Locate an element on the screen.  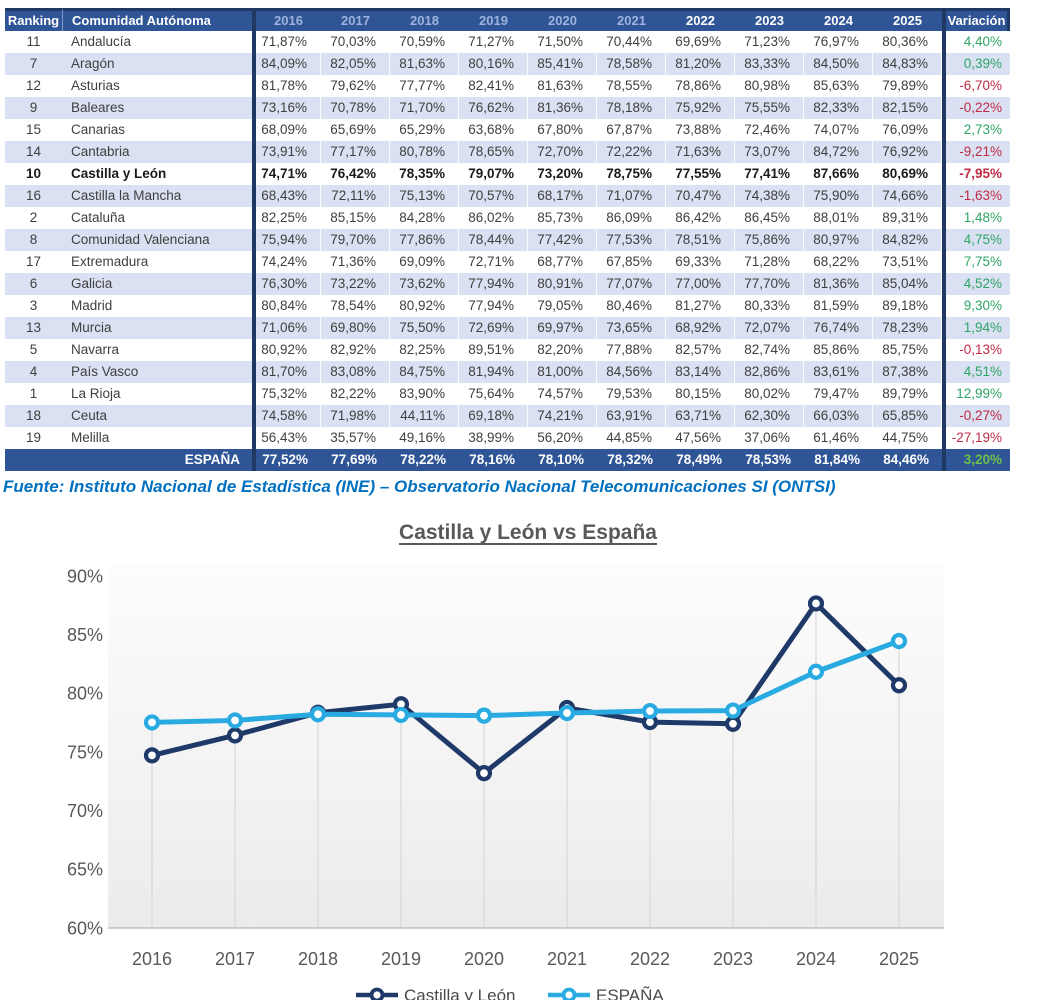
column-header-comunidad: Comunidad Autónoma is located at coordinates (157, 19).